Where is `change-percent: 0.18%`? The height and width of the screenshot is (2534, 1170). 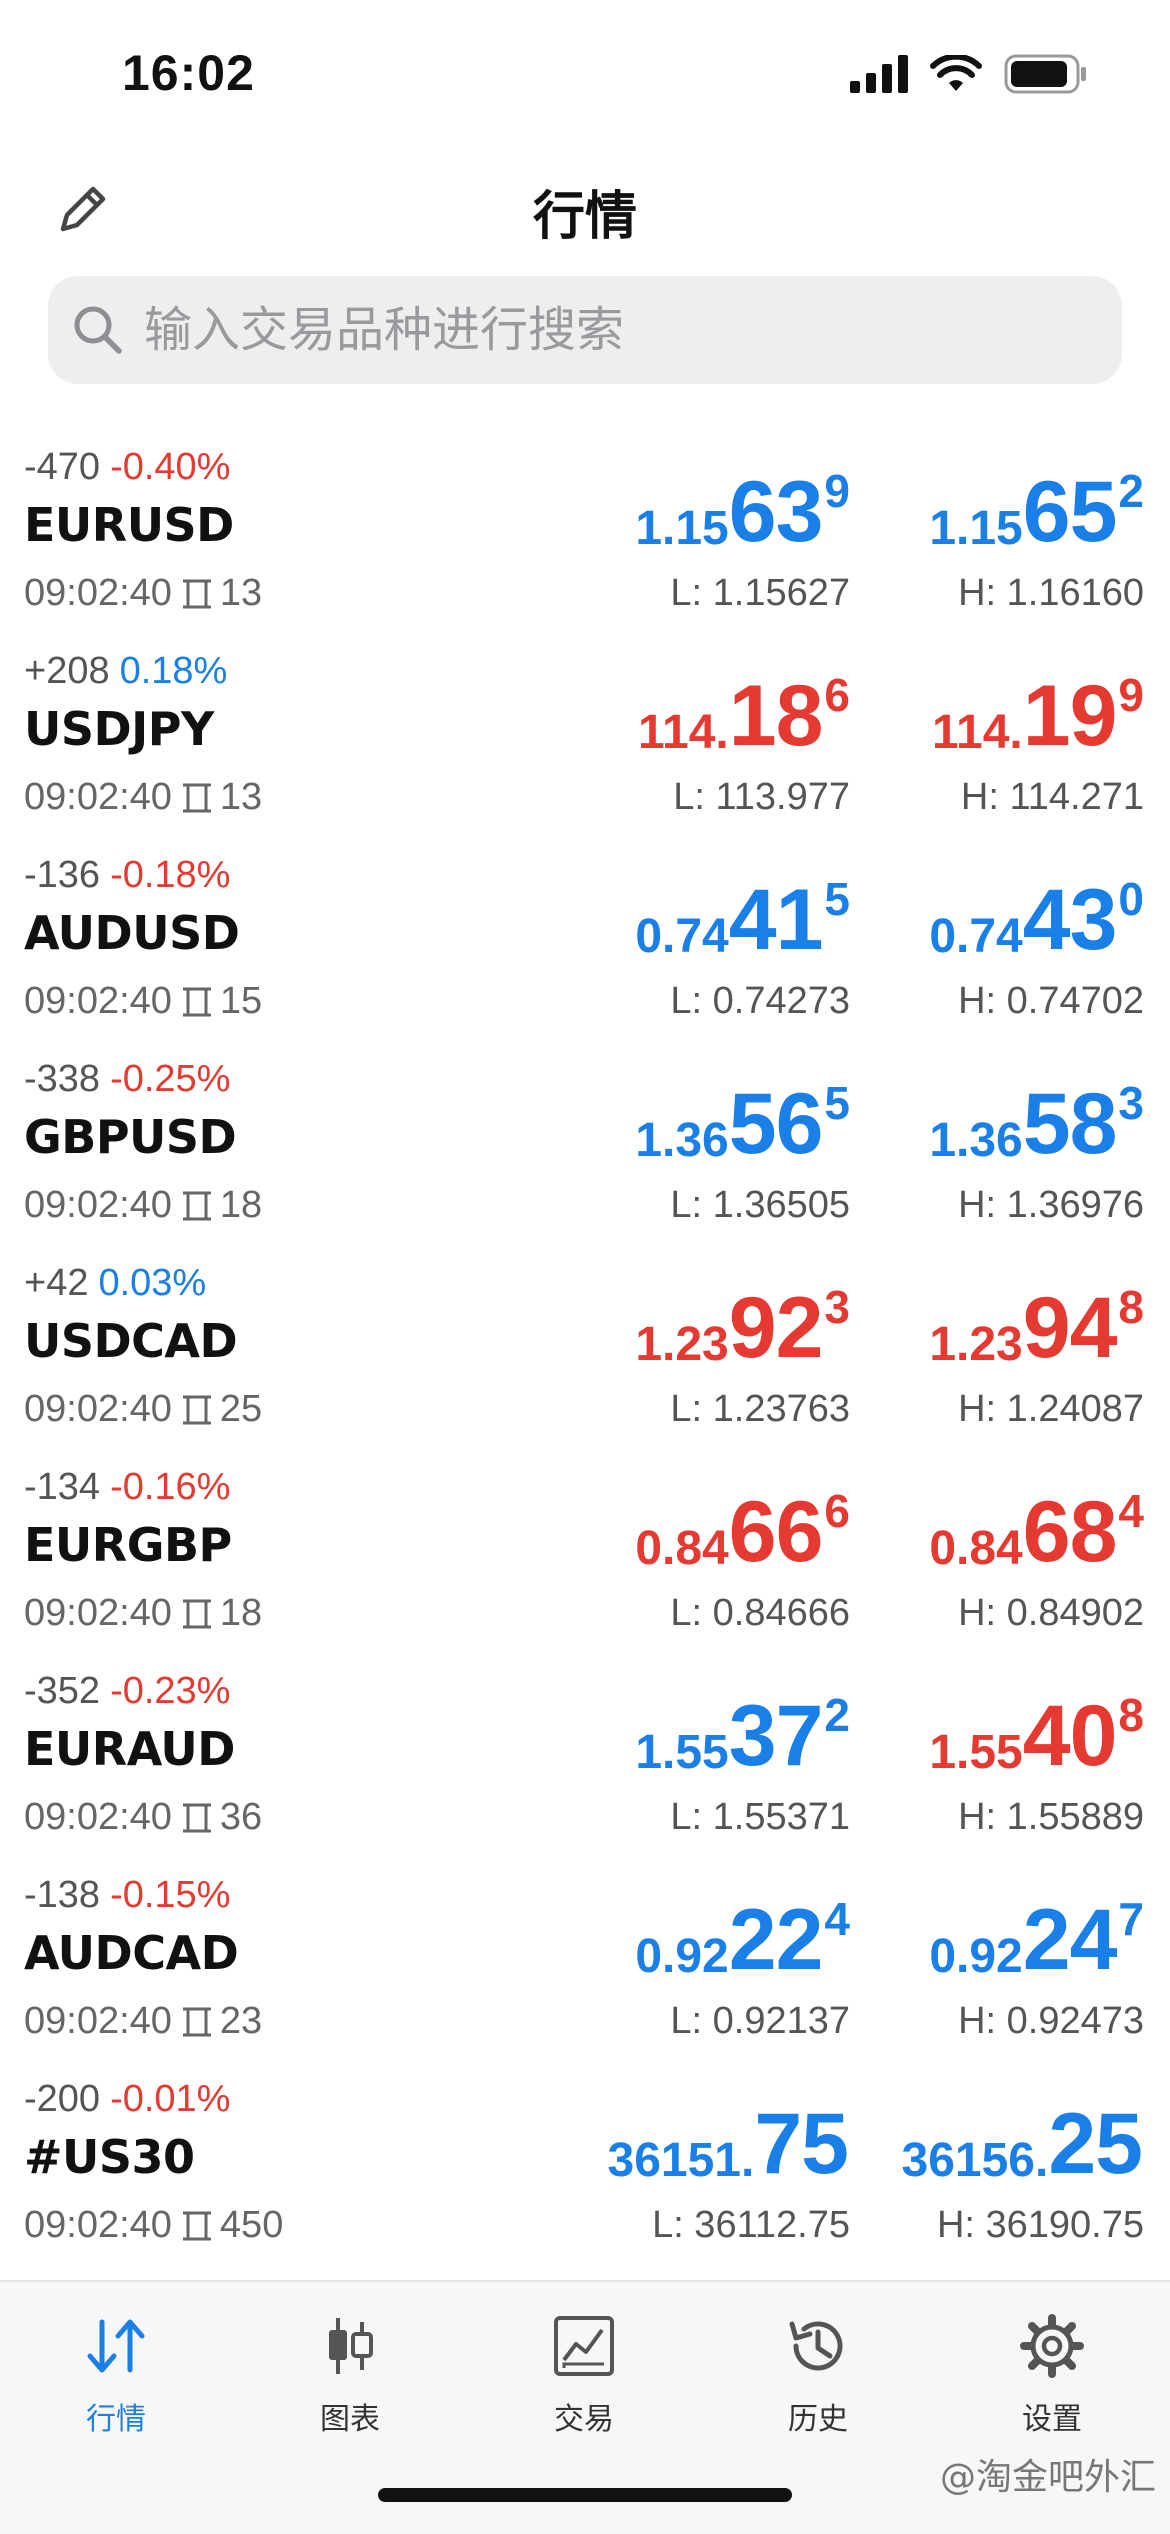
change-percent: 0.18% is located at coordinates (173, 671).